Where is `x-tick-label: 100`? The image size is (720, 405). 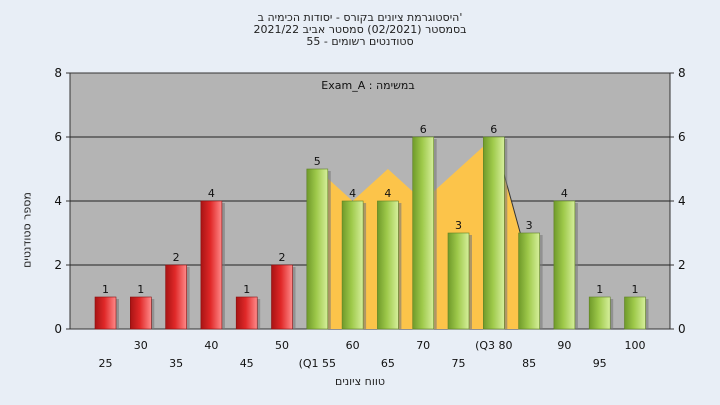
x-tick-label: 100 is located at coordinates (635, 345).